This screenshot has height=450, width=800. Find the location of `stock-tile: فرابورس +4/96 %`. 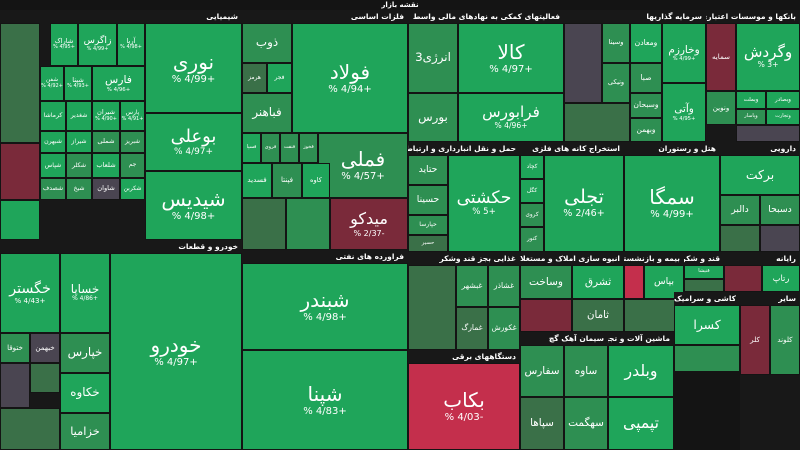

stock-tile: فرابورس +4/96 % is located at coordinates (511, 117).